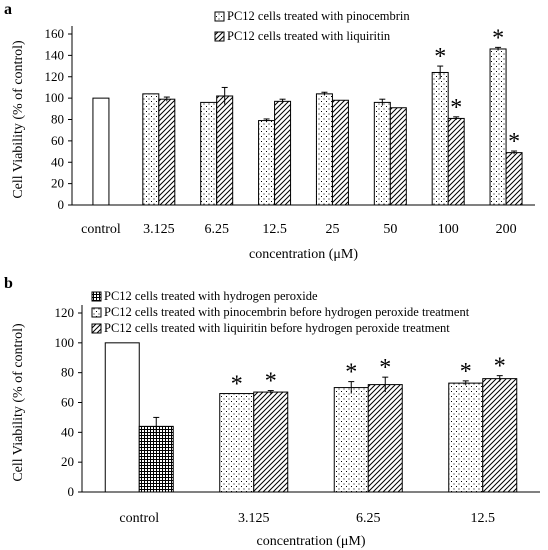  Describe the element at coordinates (8, 9) in the screenshot. I see `panel-letter: a` at that location.